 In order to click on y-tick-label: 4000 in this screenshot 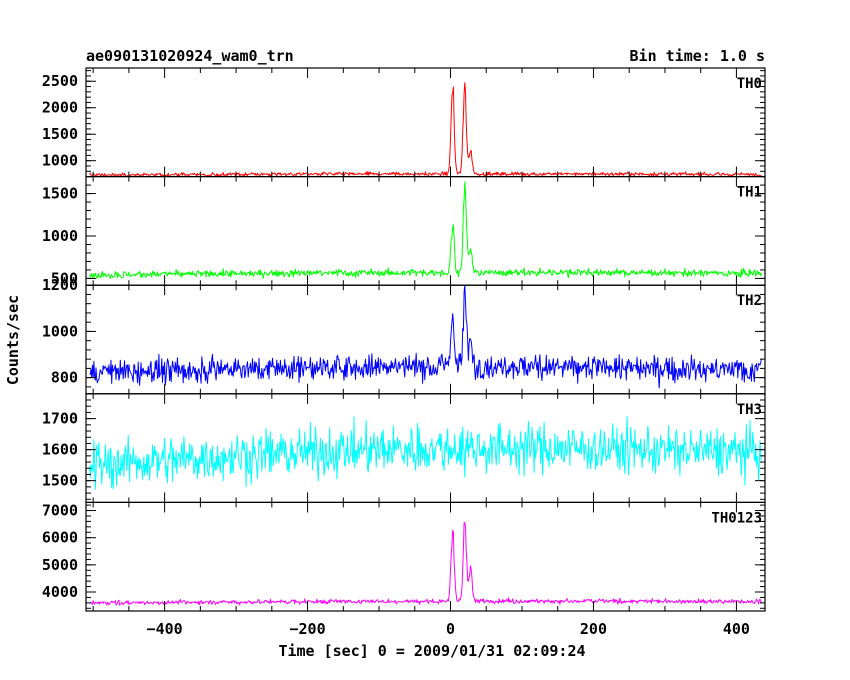, I will do `click(60, 592)`.